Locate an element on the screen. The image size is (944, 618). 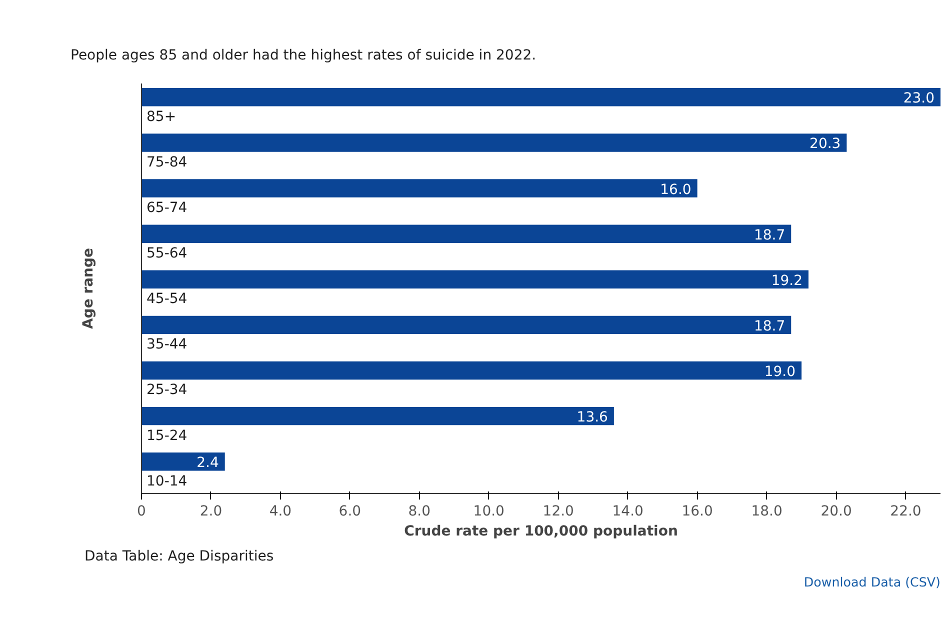
x-tick-label: 0 is located at coordinates (141, 512).